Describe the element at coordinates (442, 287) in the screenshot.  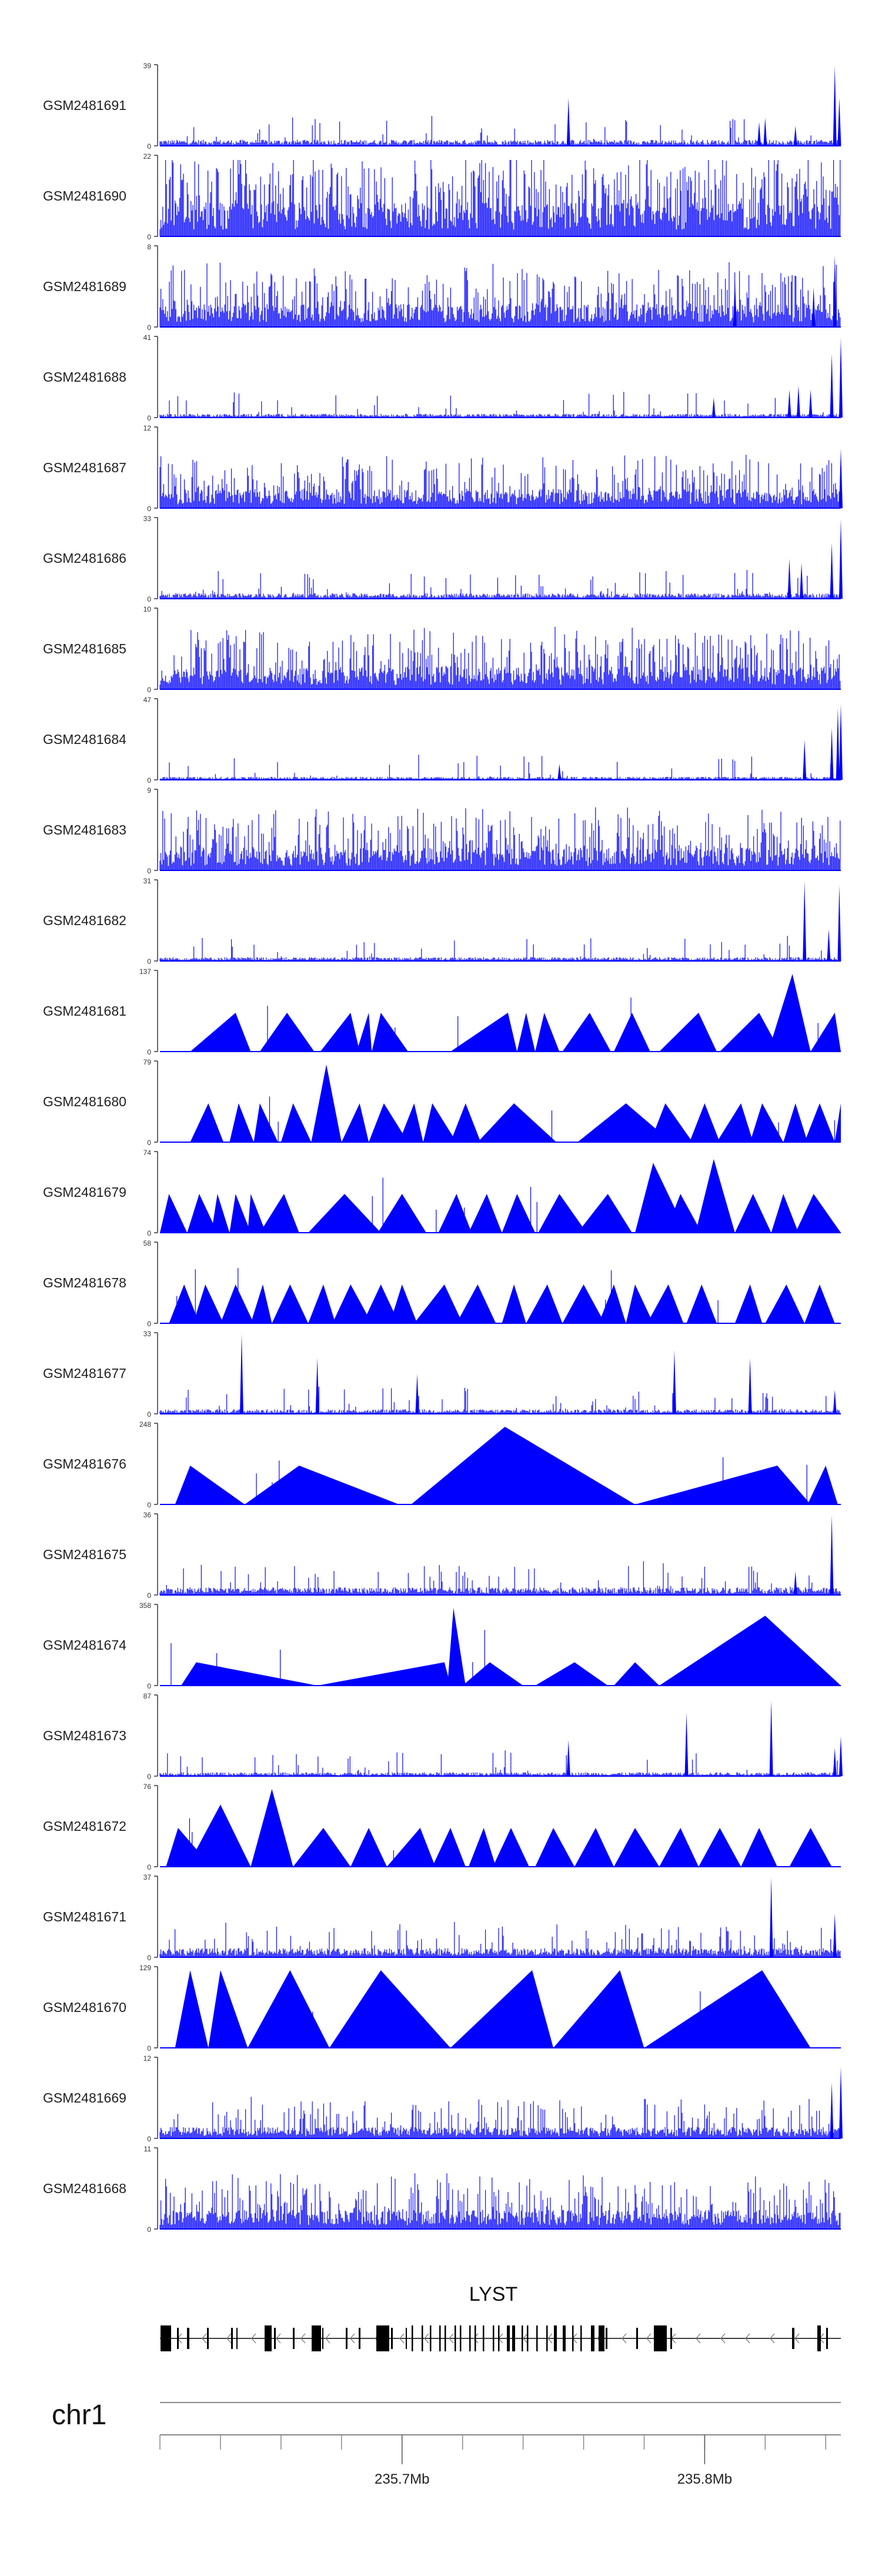
I see `track-GSM2481689: GSM2481689 8 0` at that location.